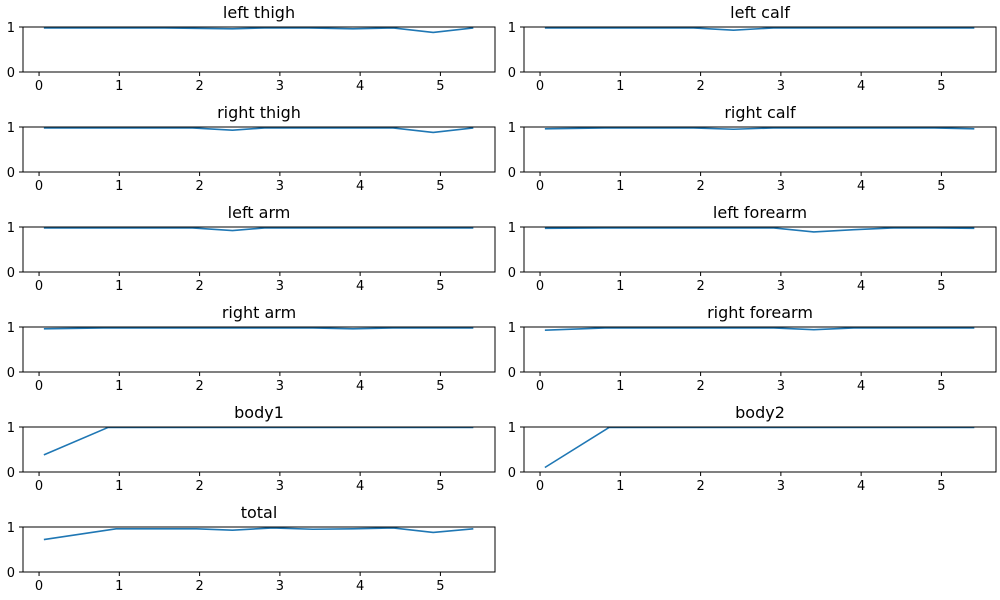 Image resolution: width=1000 pixels, height=600 pixels. I want to click on subplot-title: total, so click(259, 512).